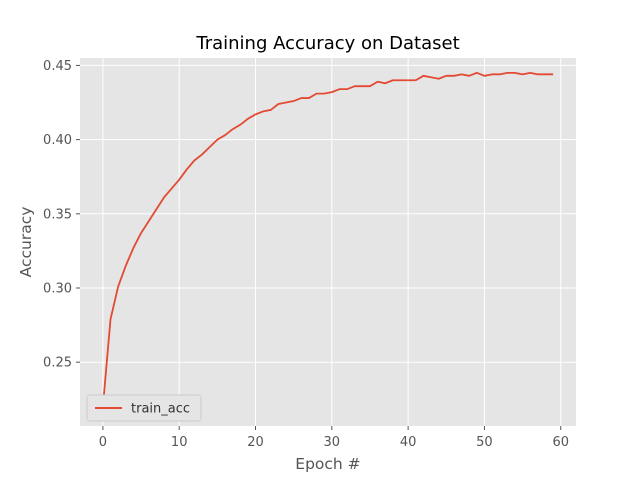 The height and width of the screenshot is (480, 640). What do you see at coordinates (57, 140) in the screenshot?
I see `y-tick-label: 0.40` at bounding box center [57, 140].